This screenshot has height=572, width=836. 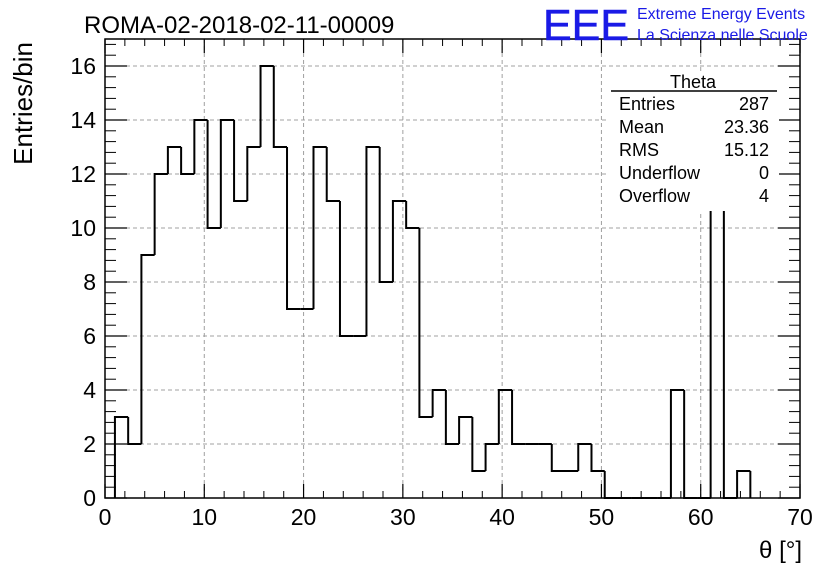 What do you see at coordinates (83, 174) in the screenshot?
I see `y-tick-label: 12` at bounding box center [83, 174].